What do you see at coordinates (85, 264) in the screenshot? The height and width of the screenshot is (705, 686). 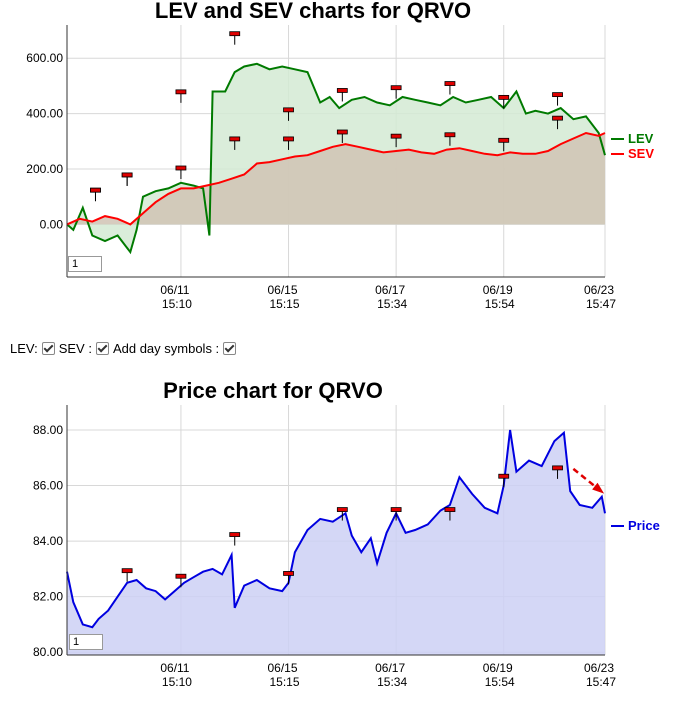 I see `range-input-lev-sev` at bounding box center [85, 264].